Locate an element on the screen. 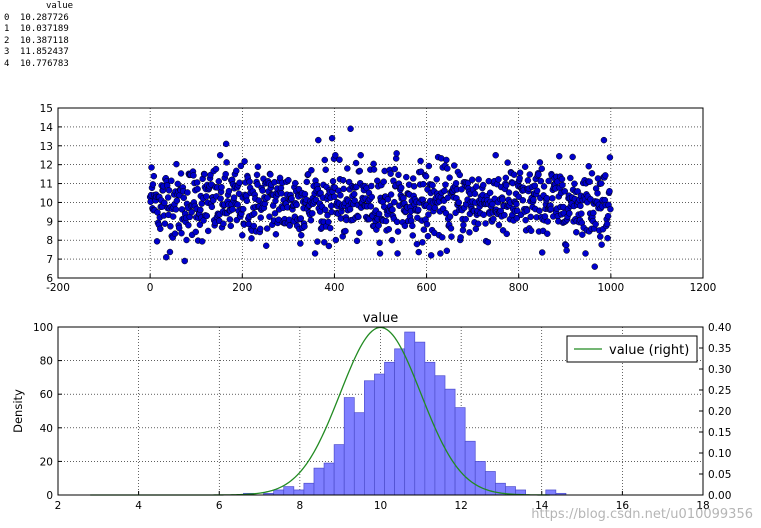 The height and width of the screenshot is (528, 761). row-value: 10.387118 is located at coordinates (44, 40).